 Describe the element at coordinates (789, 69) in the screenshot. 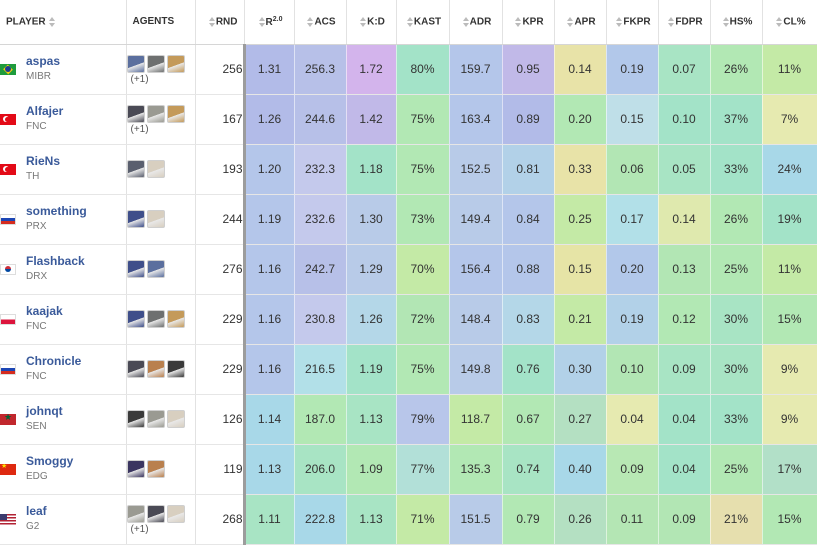

I see `cl-cell: 11%` at that location.